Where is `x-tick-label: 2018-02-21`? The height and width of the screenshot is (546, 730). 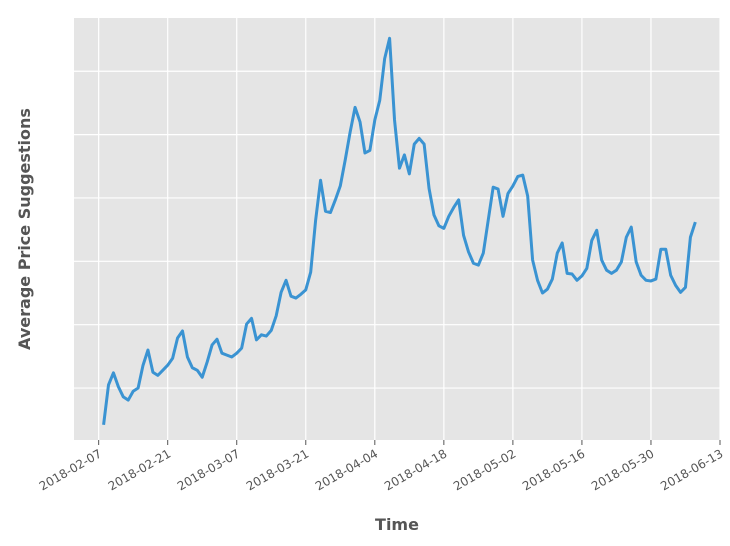 x-tick-label: 2018-02-21 is located at coordinates (139, 469).